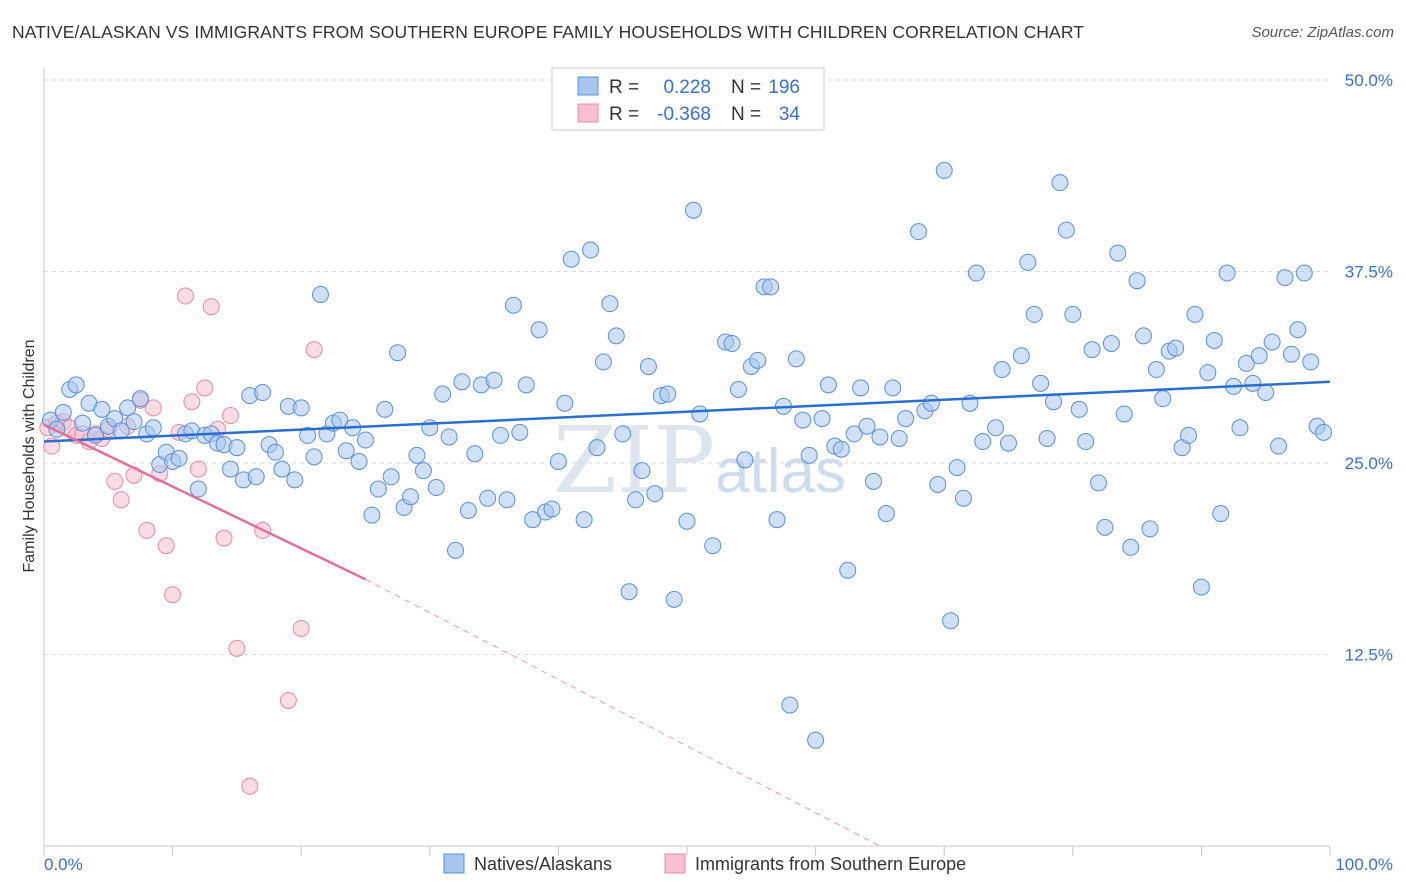 The image size is (1406, 892). Describe the element at coordinates (687, 411) in the screenshot. I see `blue-trend-line` at that location.